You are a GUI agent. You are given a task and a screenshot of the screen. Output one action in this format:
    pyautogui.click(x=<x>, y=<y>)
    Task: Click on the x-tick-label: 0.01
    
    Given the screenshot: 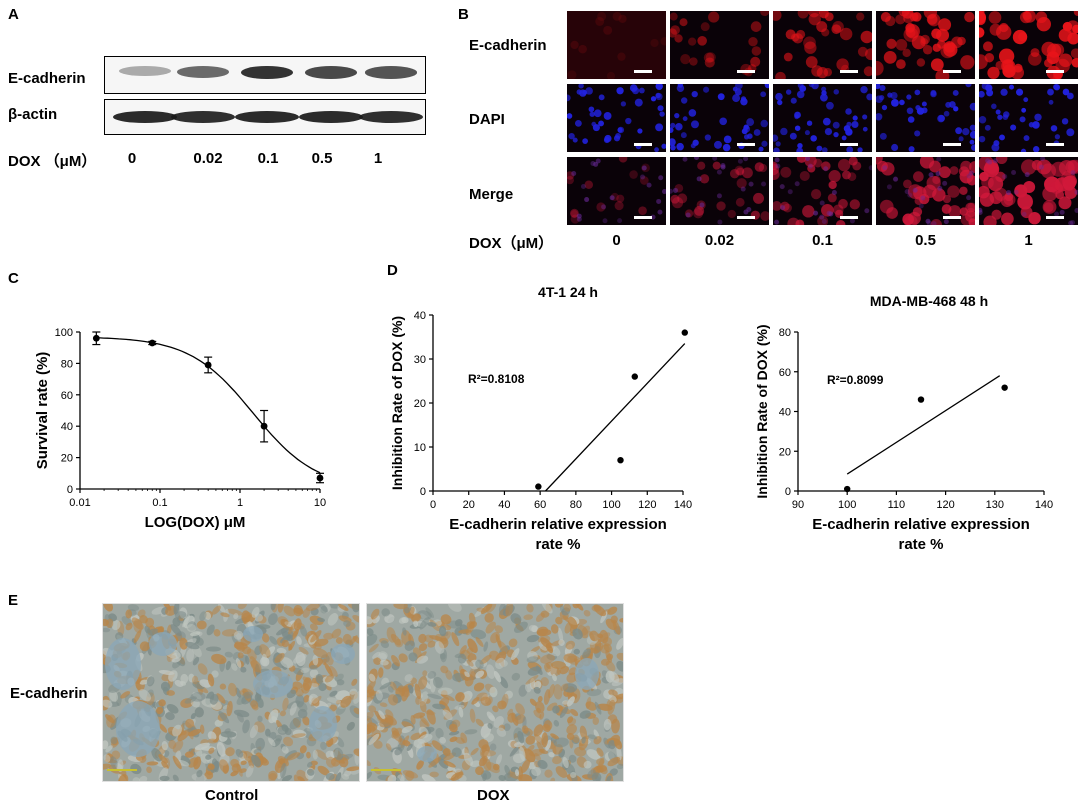 What is the action you would take?
    pyautogui.click(x=79, y=503)
    